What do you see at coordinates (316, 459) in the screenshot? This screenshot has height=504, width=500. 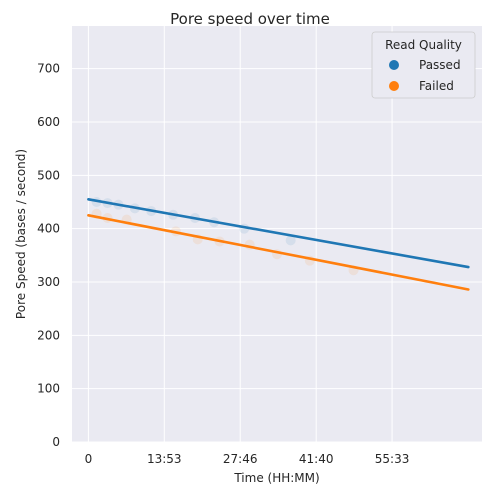 I see `x-tick-label: 41:40` at bounding box center [316, 459].